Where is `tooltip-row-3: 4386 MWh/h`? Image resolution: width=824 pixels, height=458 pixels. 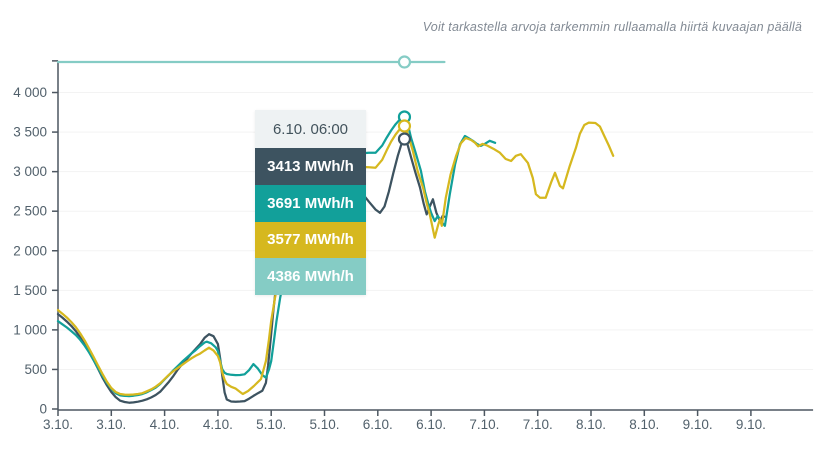
tooltip-row-3: 4386 MWh/h is located at coordinates (310, 276).